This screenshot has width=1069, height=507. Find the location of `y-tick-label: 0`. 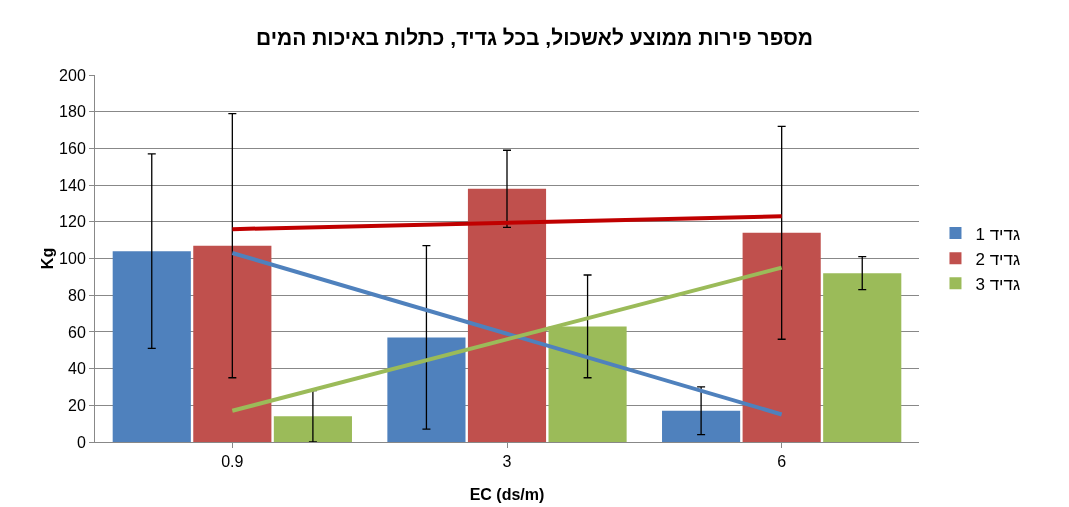

y-tick-label: 0 is located at coordinates (81, 442).